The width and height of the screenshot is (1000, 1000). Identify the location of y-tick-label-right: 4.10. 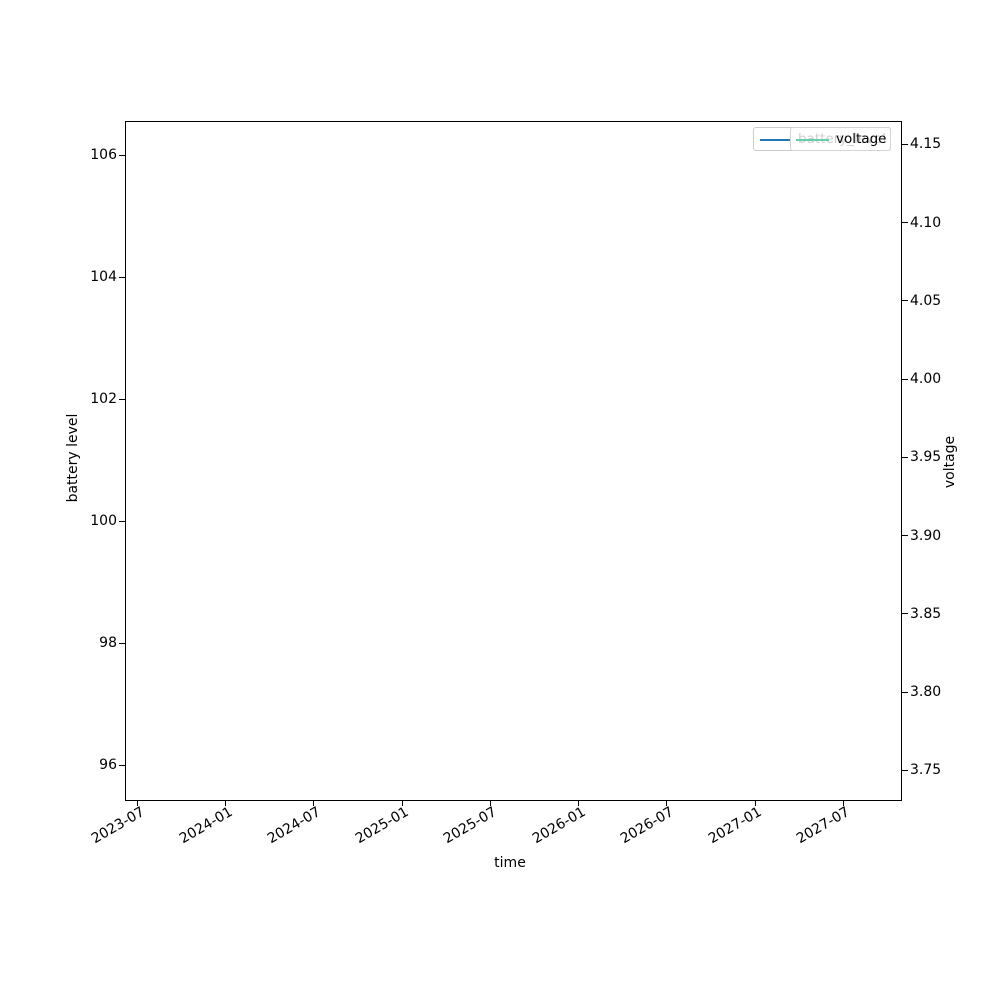
(926, 222).